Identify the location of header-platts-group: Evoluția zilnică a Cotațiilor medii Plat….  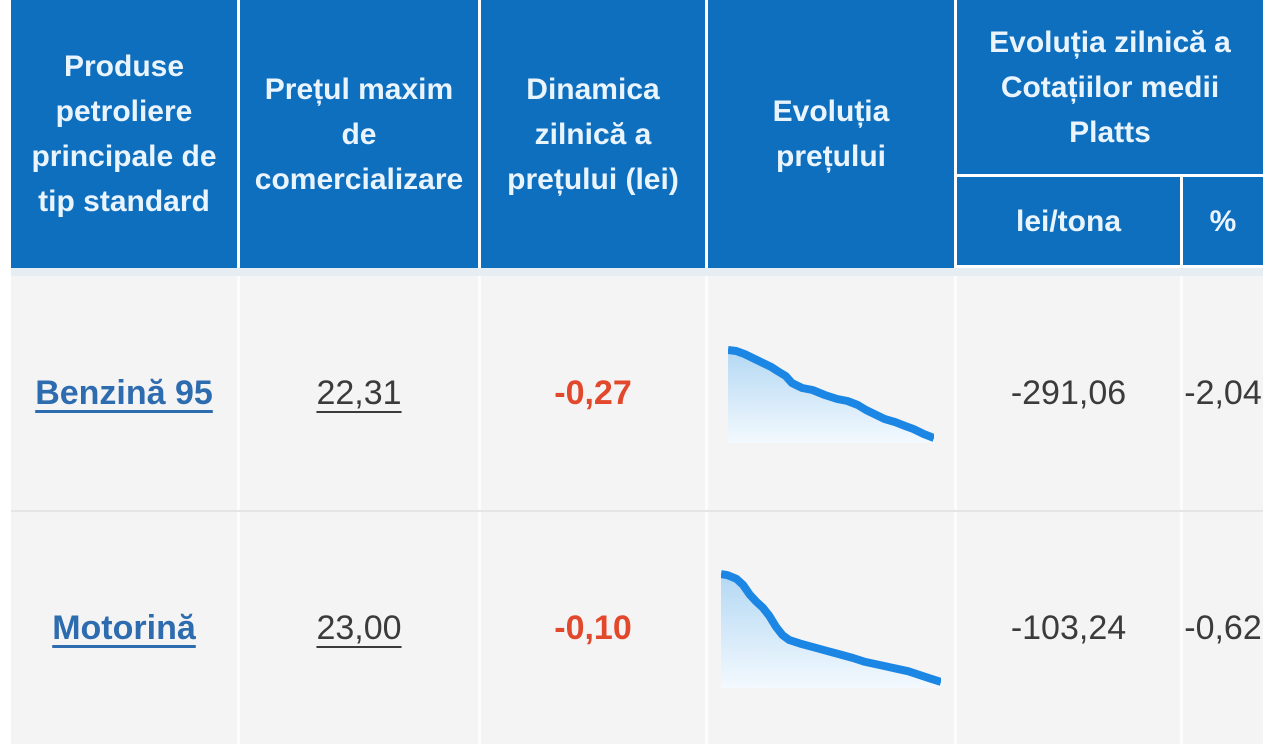
(1110, 134).